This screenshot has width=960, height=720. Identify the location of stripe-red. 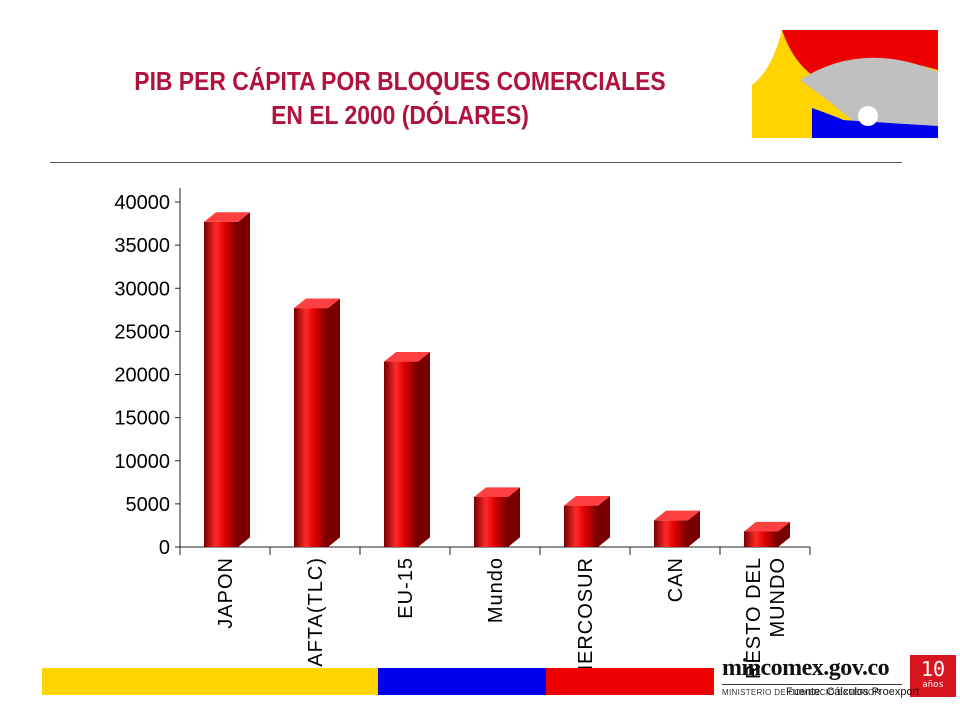
(630, 681).